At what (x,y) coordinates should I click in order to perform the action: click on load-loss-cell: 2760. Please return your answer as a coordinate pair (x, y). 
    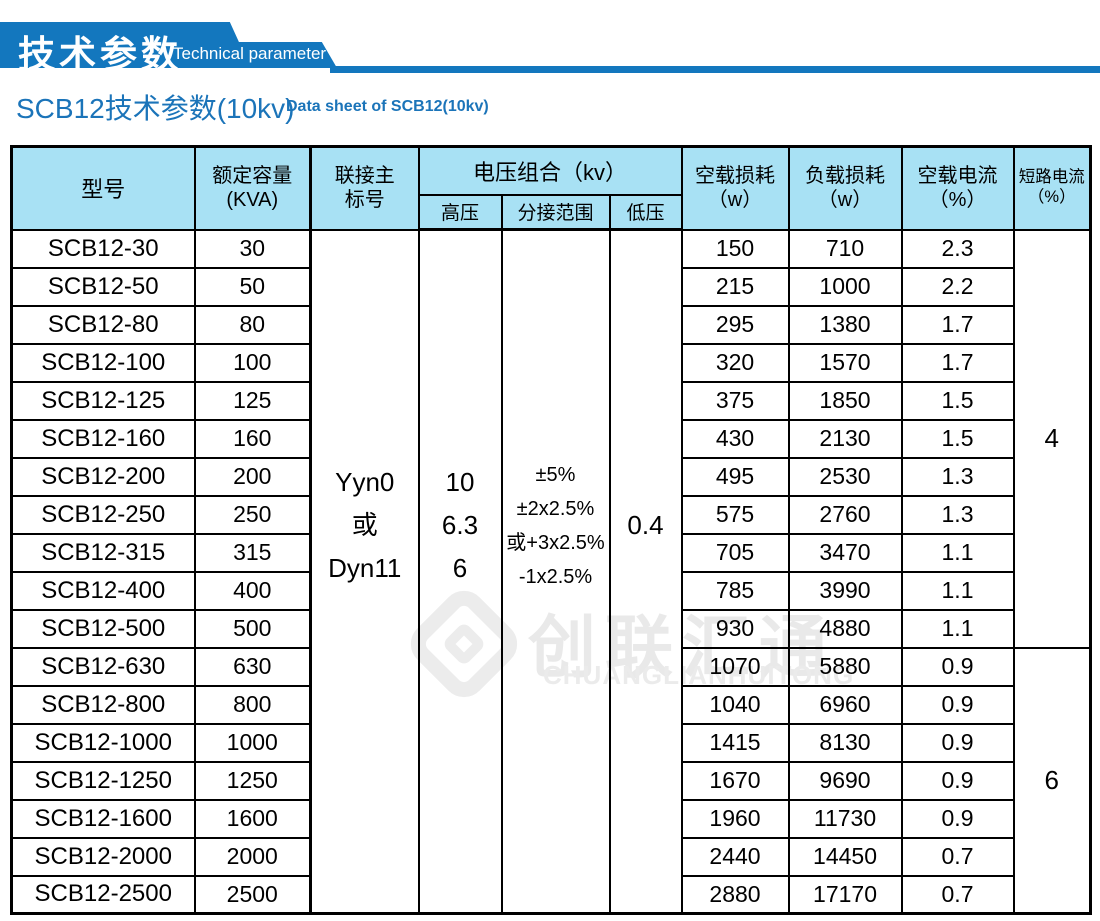
    Looking at the image, I should click on (845, 514).